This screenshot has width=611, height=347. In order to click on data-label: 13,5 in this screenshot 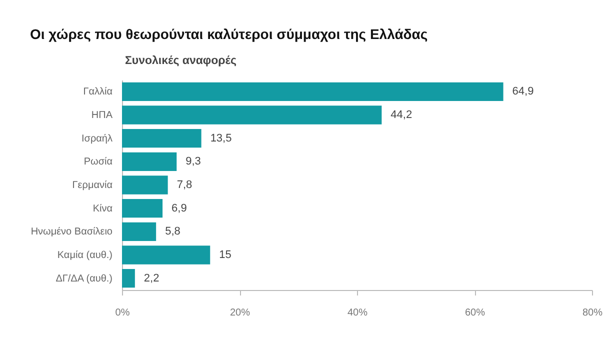, I will do `click(221, 138)`.